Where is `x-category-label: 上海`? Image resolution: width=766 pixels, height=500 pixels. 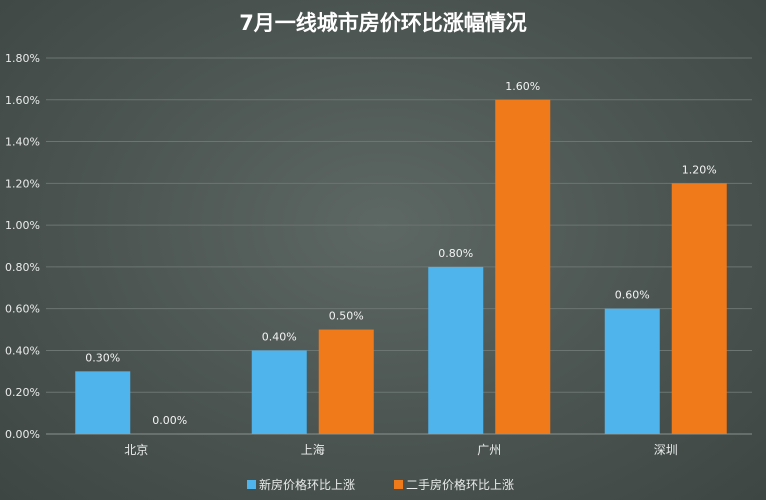 x-category-label: 上海 is located at coordinates (313, 449).